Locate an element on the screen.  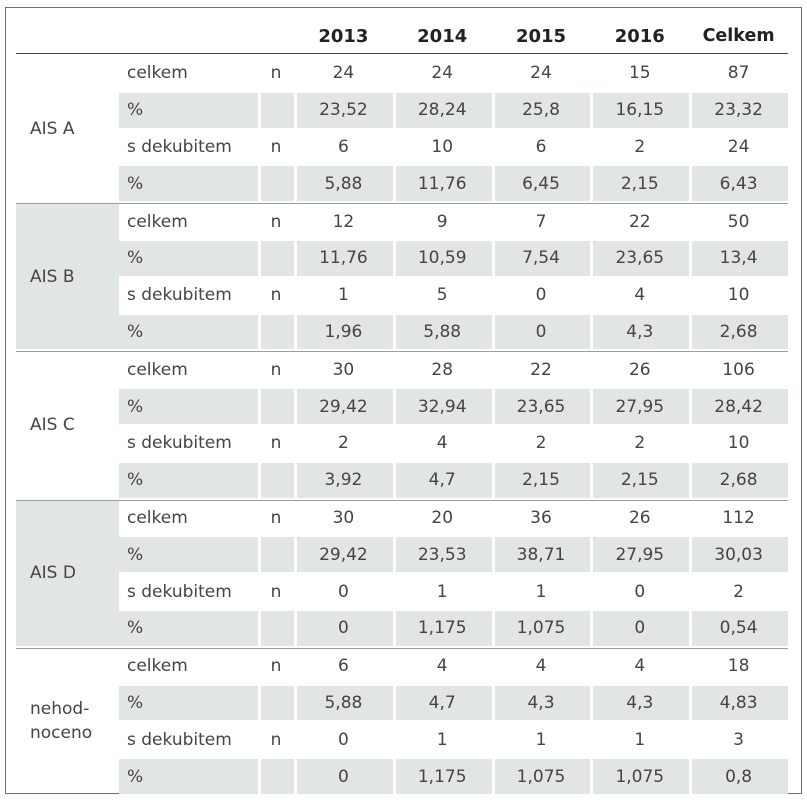
value-cell: 4,3 is located at coordinates (640, 703).